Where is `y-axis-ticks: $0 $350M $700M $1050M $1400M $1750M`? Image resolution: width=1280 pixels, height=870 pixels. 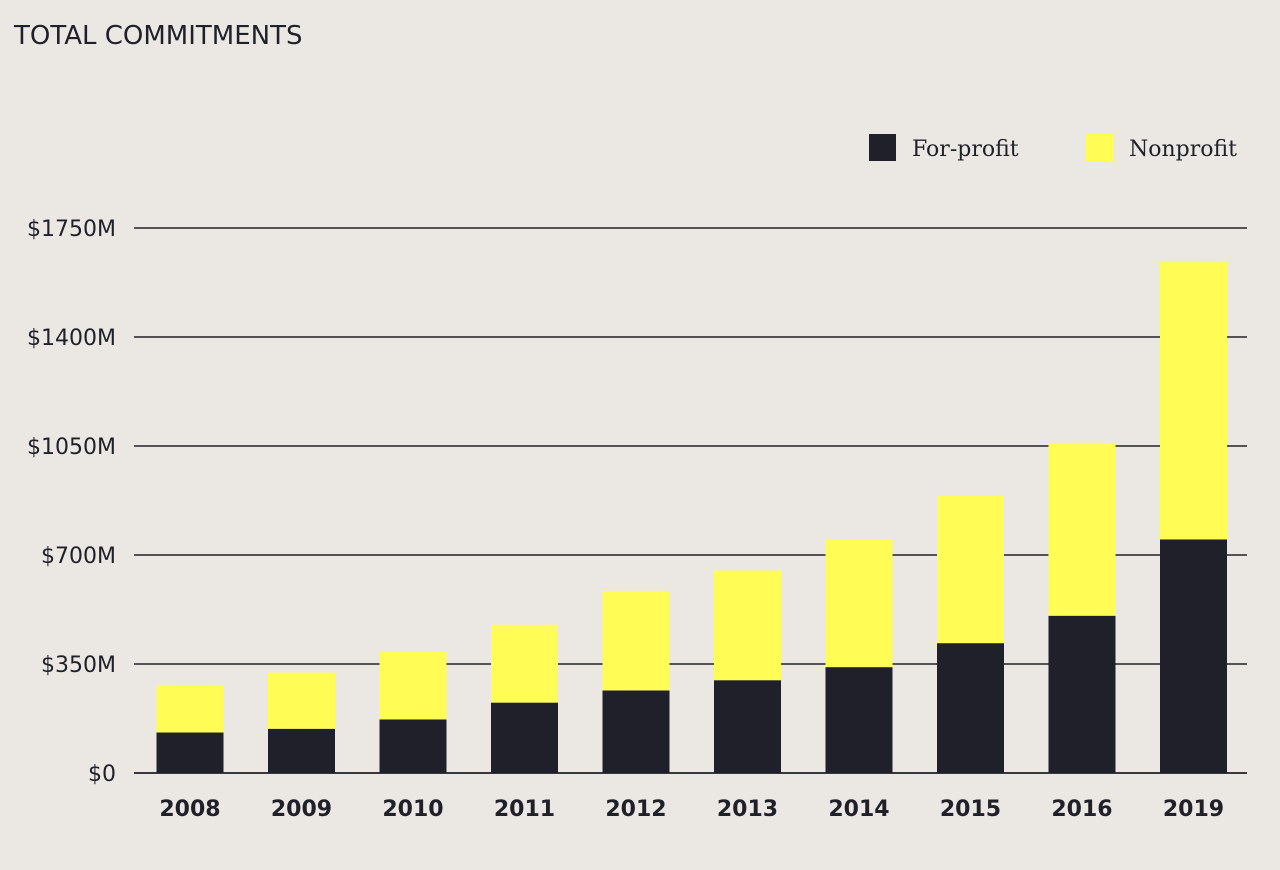
y-axis-ticks: $0 $350M $700M $1050M $1400M $1750M is located at coordinates (71, 502).